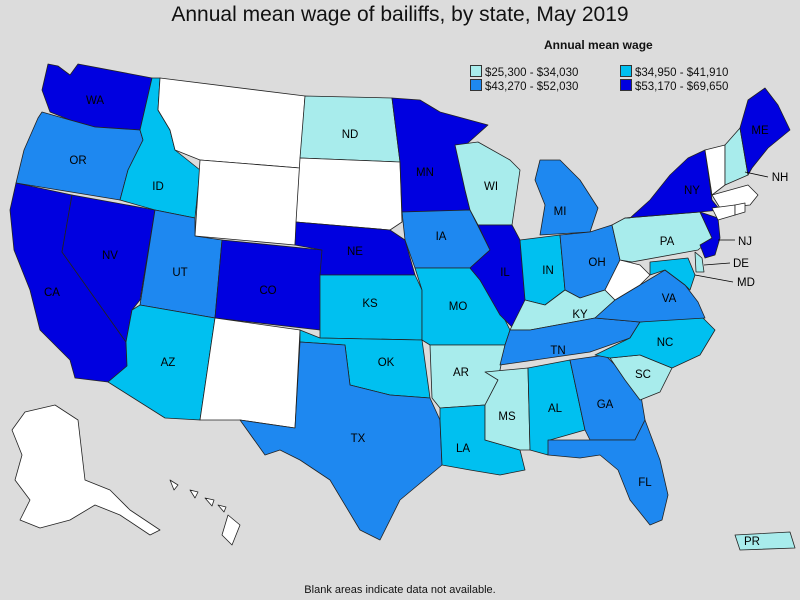  What do you see at coordinates (710, 235) in the screenshot?
I see `state-NJ` at bounding box center [710, 235].